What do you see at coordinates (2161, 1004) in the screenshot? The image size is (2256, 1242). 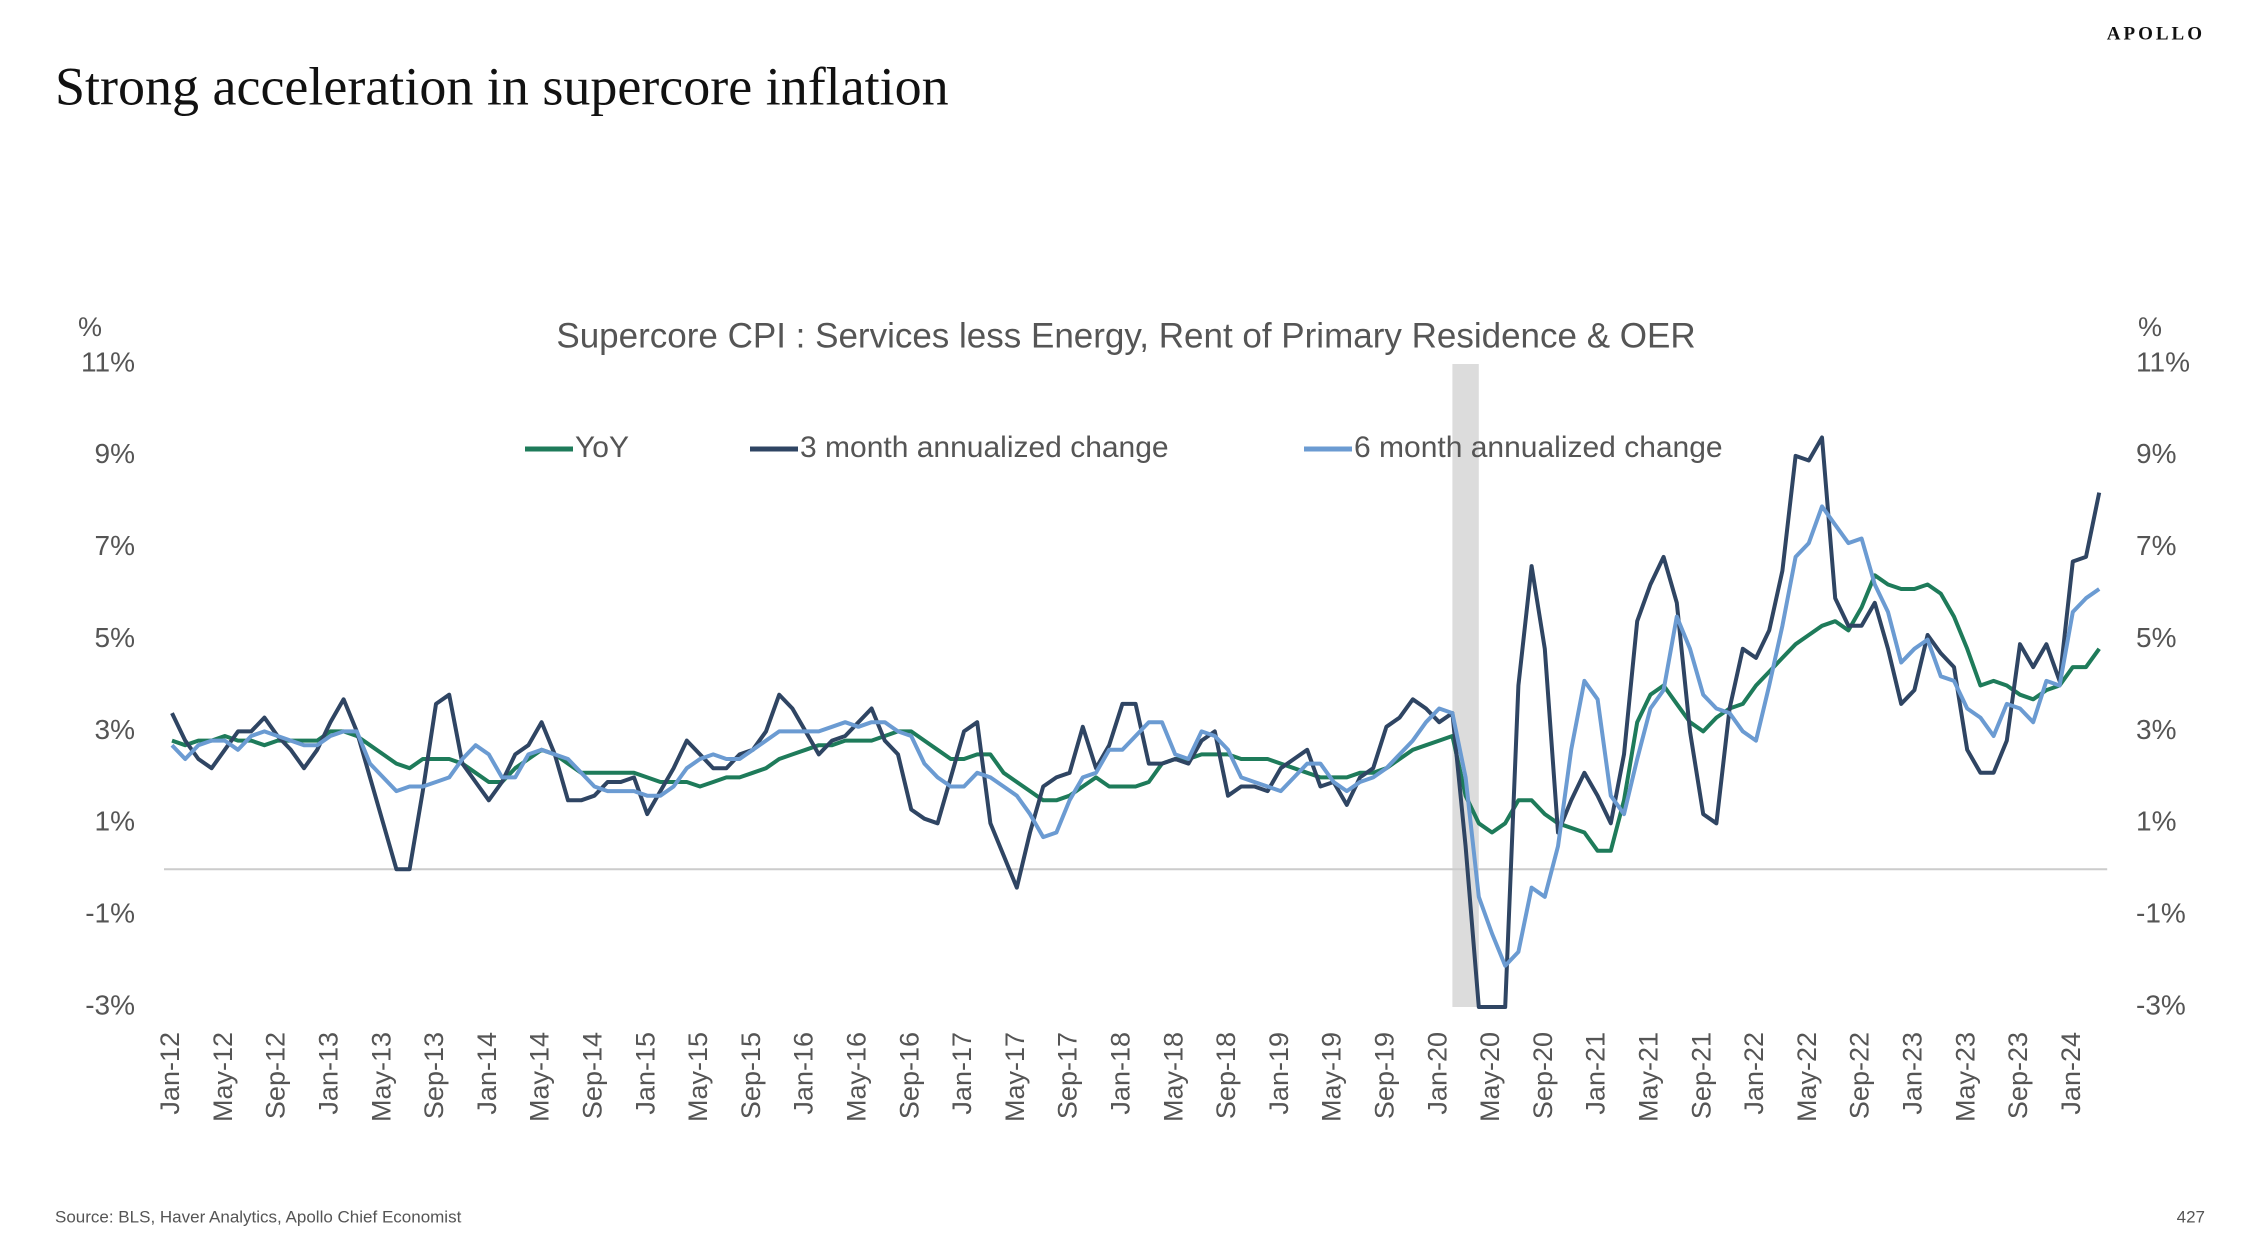 I see `y2-tick-label: -3%` at bounding box center [2161, 1004].